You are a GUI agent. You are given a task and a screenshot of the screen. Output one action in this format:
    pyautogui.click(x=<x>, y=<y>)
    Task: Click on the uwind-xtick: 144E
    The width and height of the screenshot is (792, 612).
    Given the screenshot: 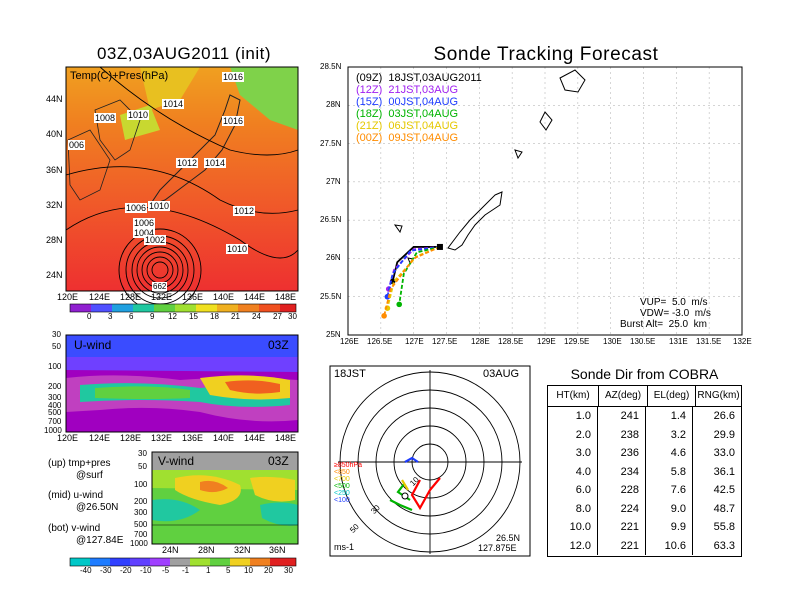 What is the action you would take?
    pyautogui.click(x=255, y=438)
    